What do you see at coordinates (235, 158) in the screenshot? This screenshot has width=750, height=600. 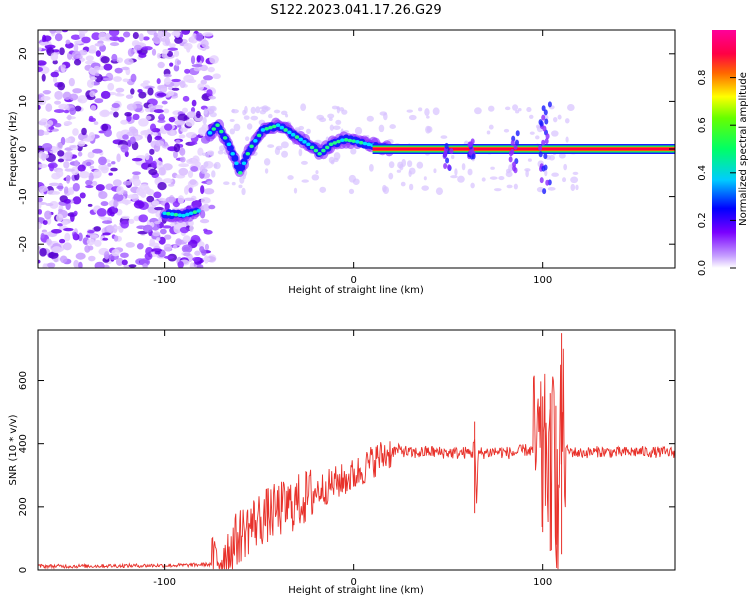 I see `ridge-mid` at bounding box center [235, 158].